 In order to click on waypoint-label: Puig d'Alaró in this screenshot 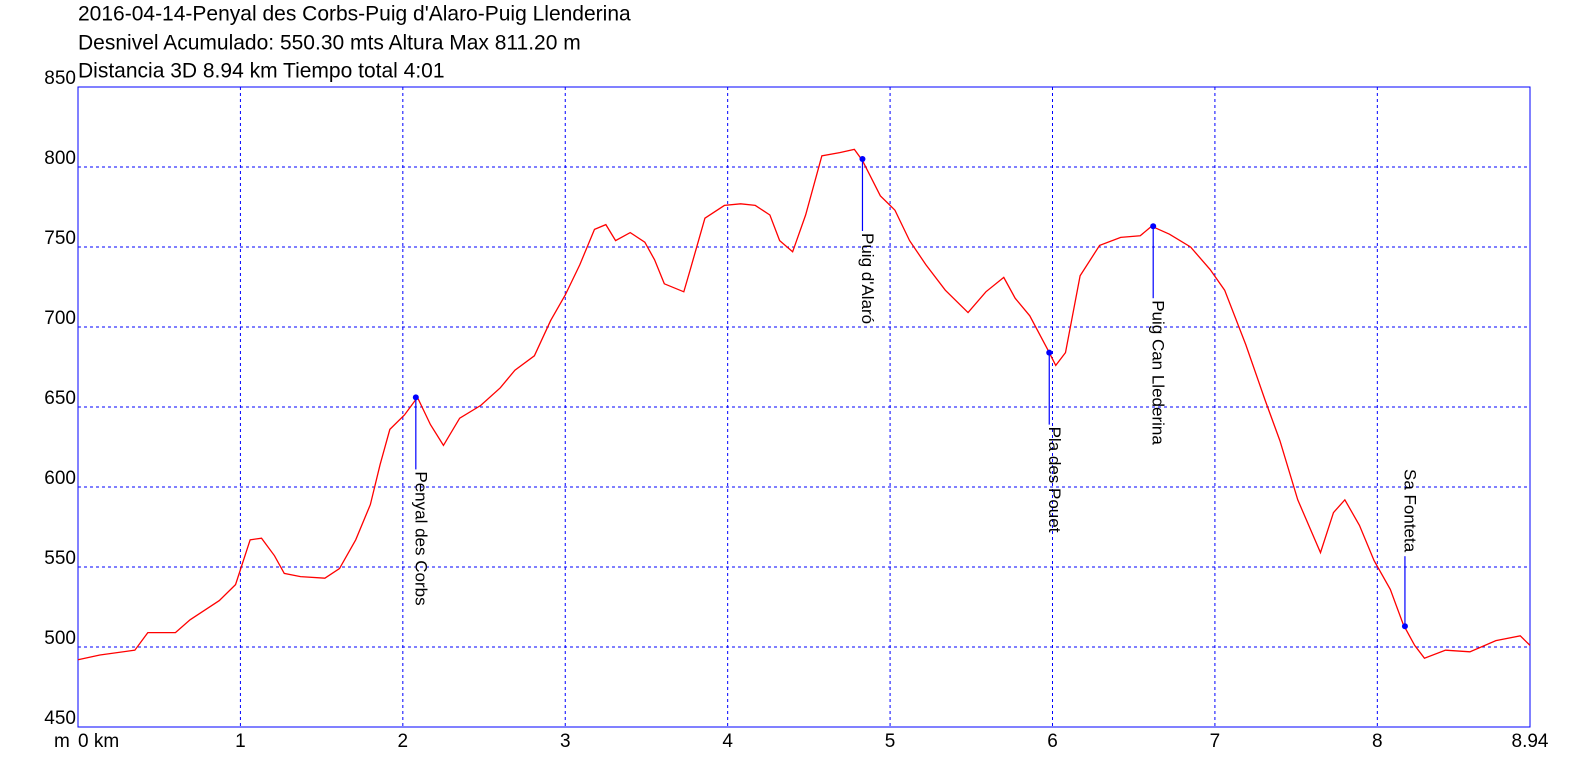, I will do `click(867, 278)`.